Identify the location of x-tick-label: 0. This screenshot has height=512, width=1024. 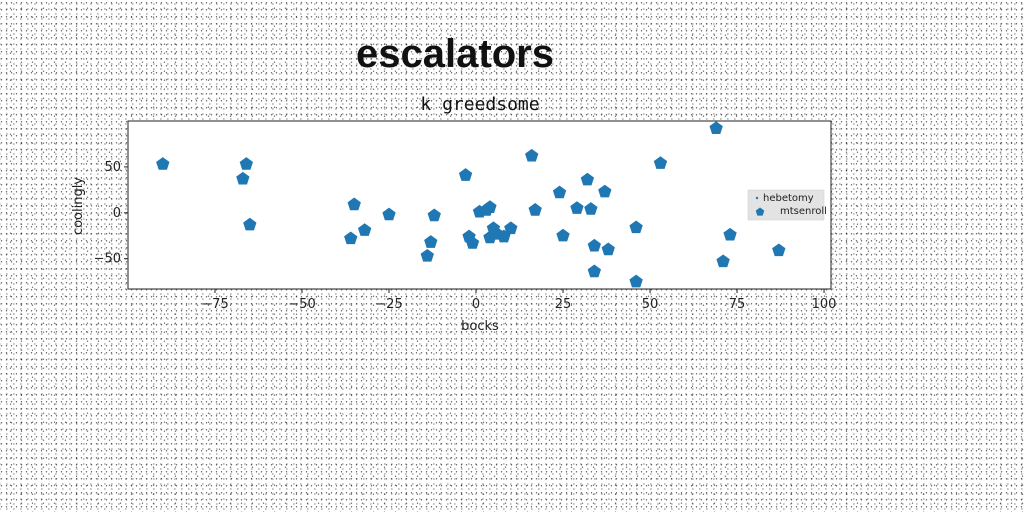
(476, 304).